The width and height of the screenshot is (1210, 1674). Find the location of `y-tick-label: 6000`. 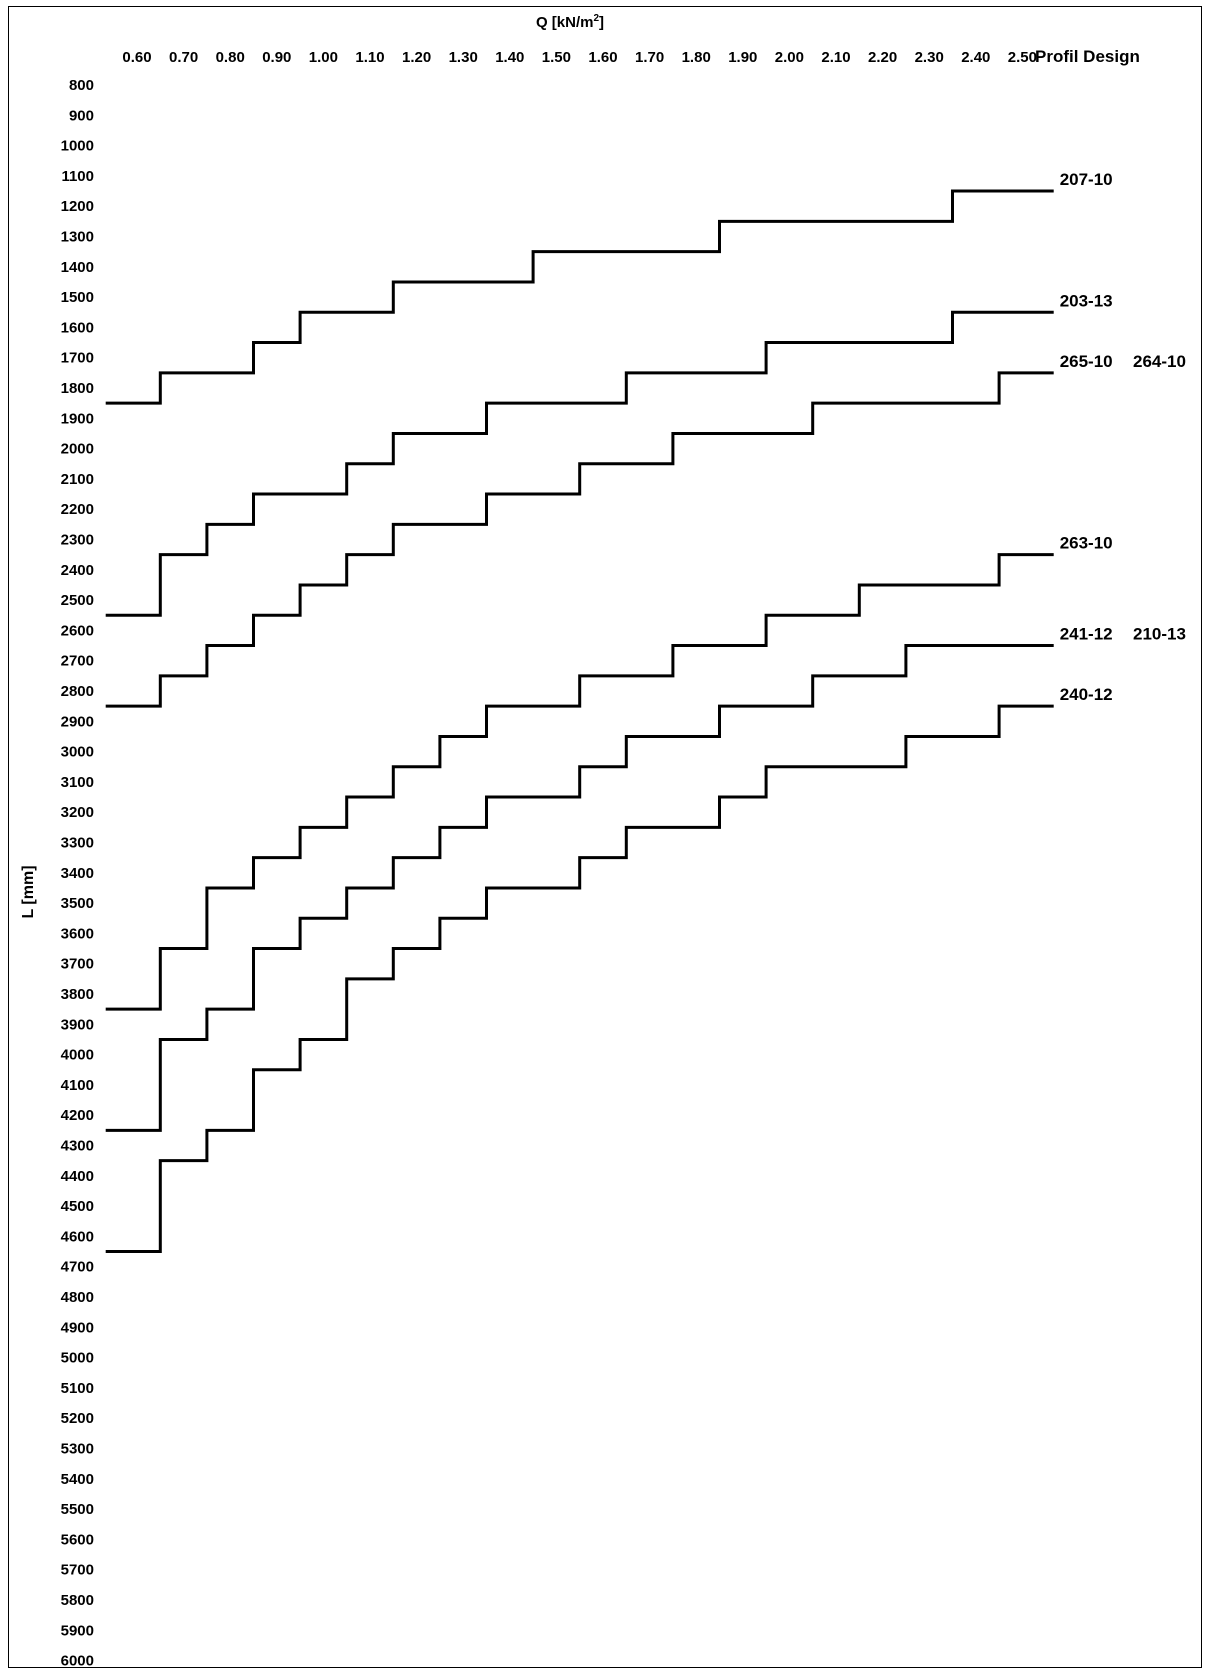

y-tick-label: 6000 is located at coordinates (77, 1661).